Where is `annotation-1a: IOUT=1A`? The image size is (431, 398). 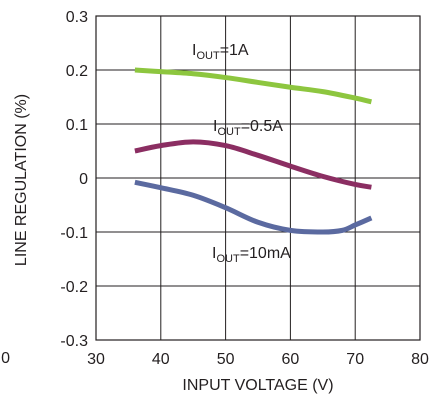 annotation-1a: IOUT=1A is located at coordinates (220, 52).